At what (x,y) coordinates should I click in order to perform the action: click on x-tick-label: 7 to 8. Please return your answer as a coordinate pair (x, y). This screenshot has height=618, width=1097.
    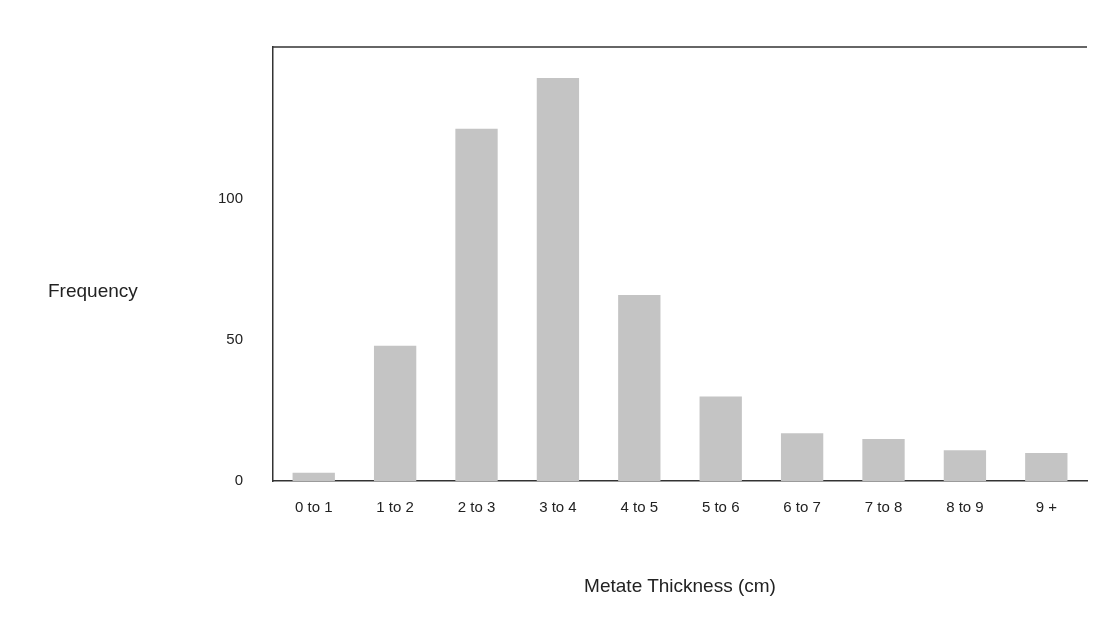
    Looking at the image, I should click on (883, 507).